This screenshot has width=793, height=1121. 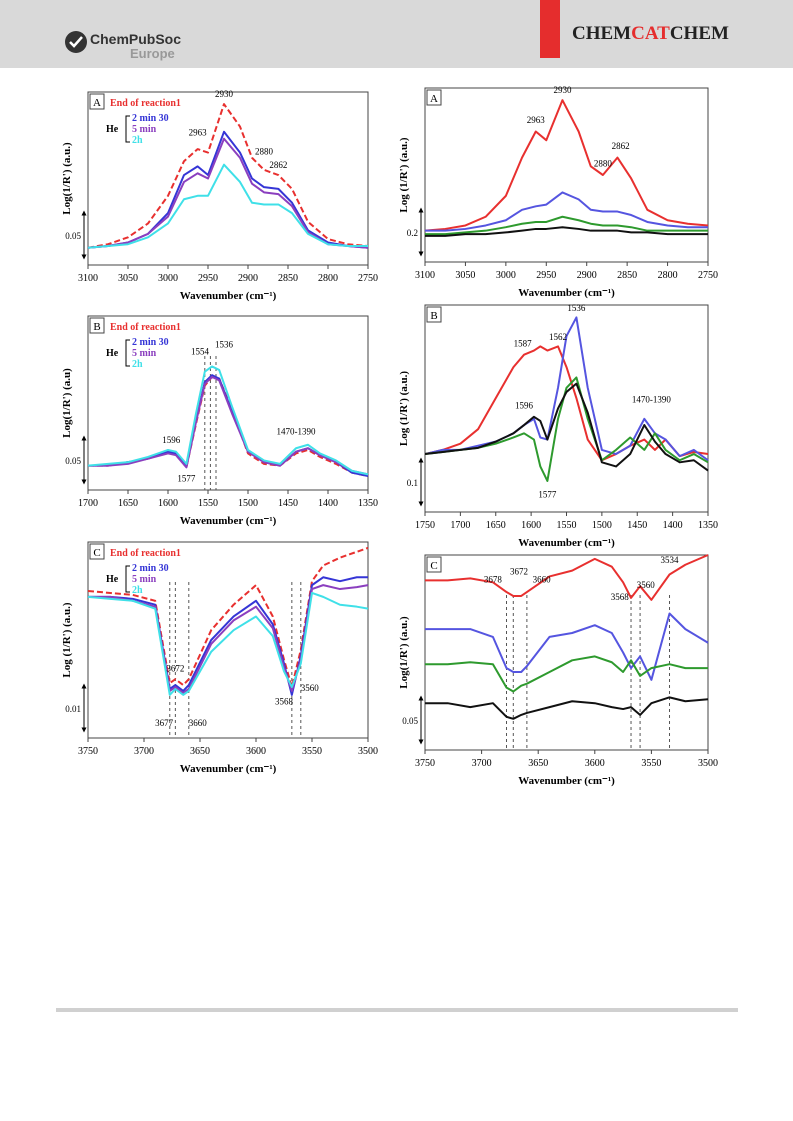 I want to click on legend-bracket, so click(x=127, y=579).